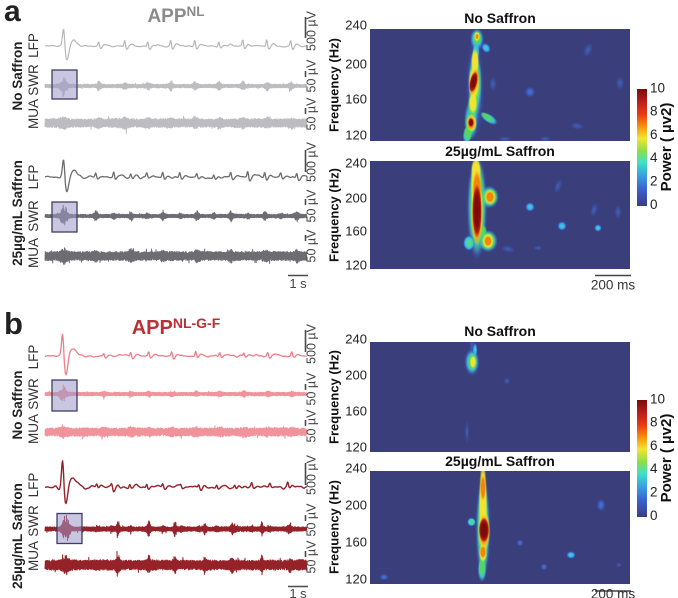 Image resolution: width=678 pixels, height=598 pixels. Describe the element at coordinates (175, 15) in the screenshot. I see `svg-text: APPNL` at that location.